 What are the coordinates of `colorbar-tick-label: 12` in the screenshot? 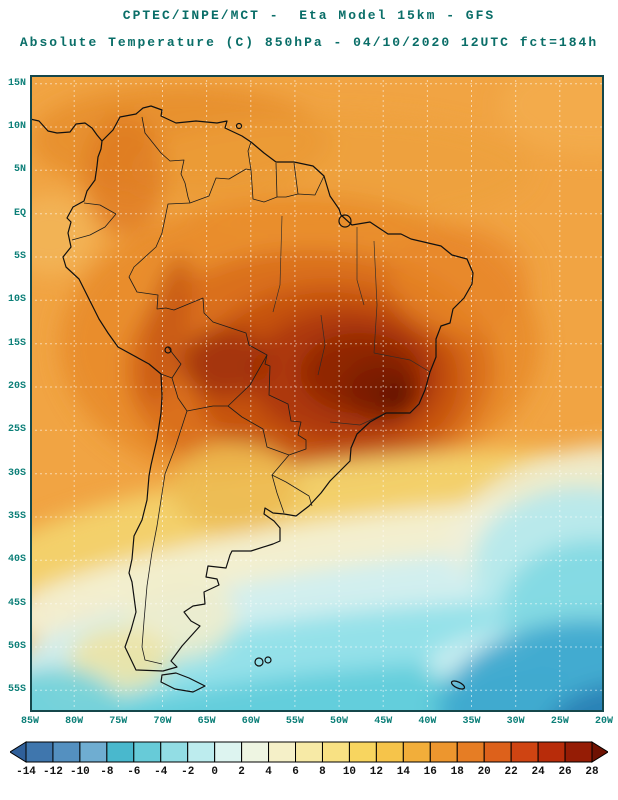 It's located at (376, 772).